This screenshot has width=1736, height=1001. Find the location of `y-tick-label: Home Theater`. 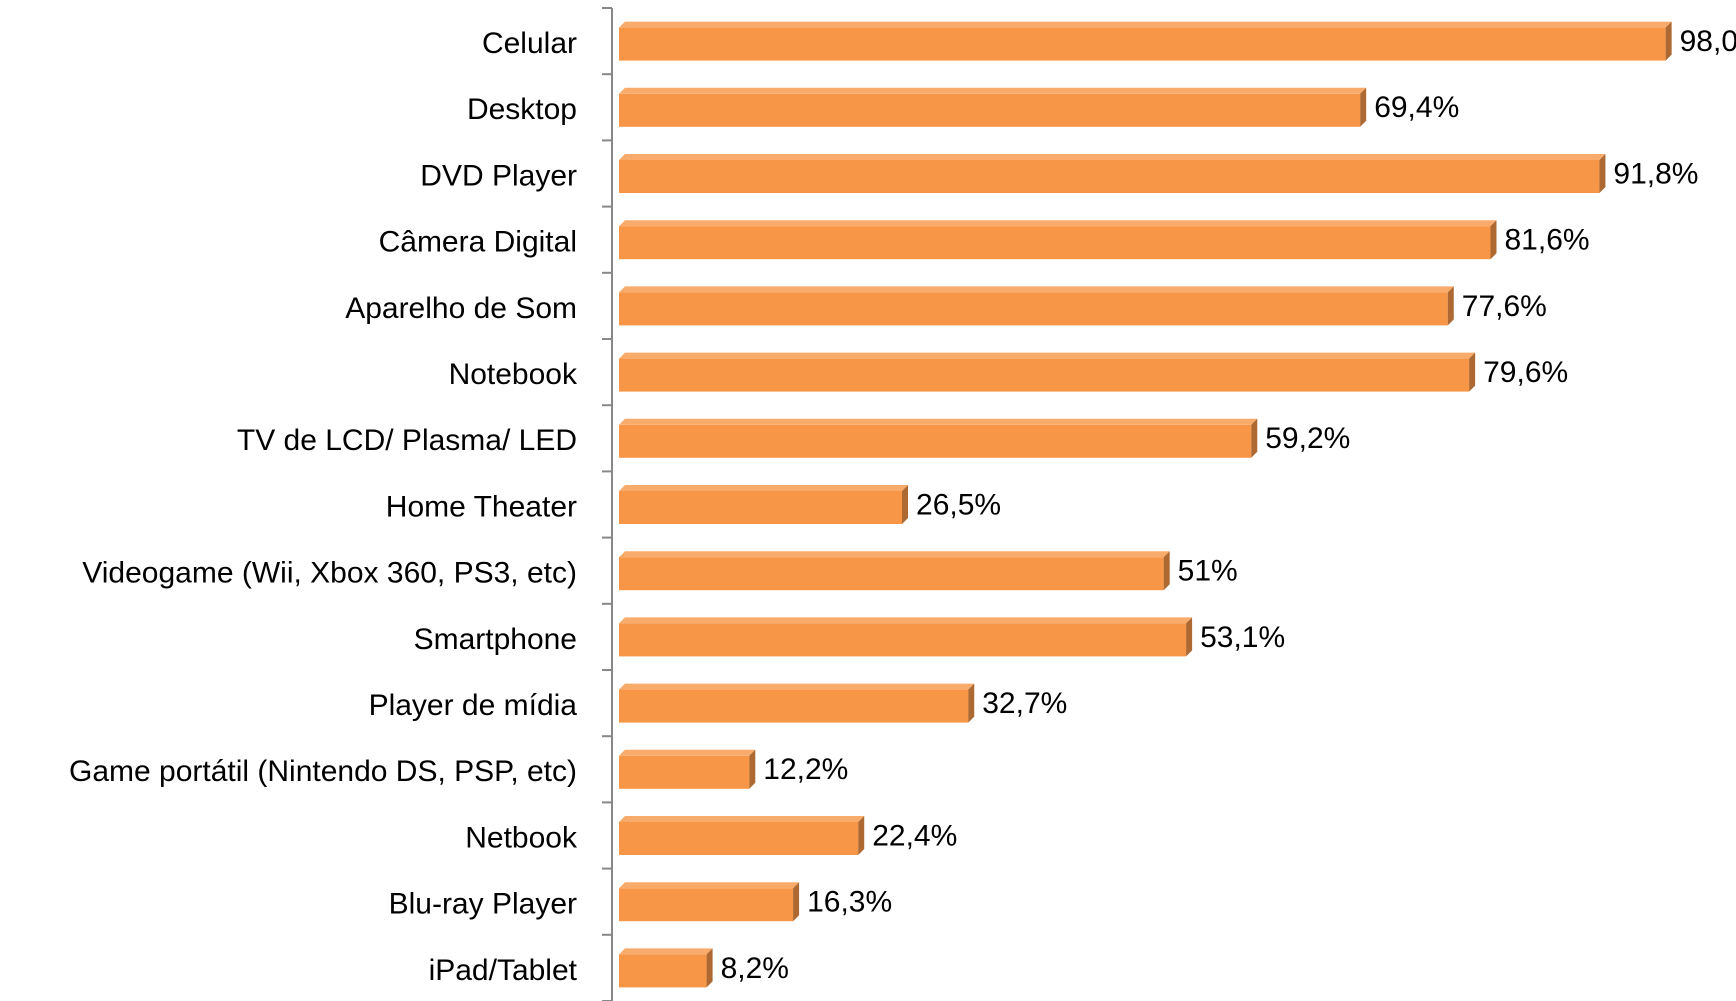

y-tick-label: Home Theater is located at coordinates (481, 506).